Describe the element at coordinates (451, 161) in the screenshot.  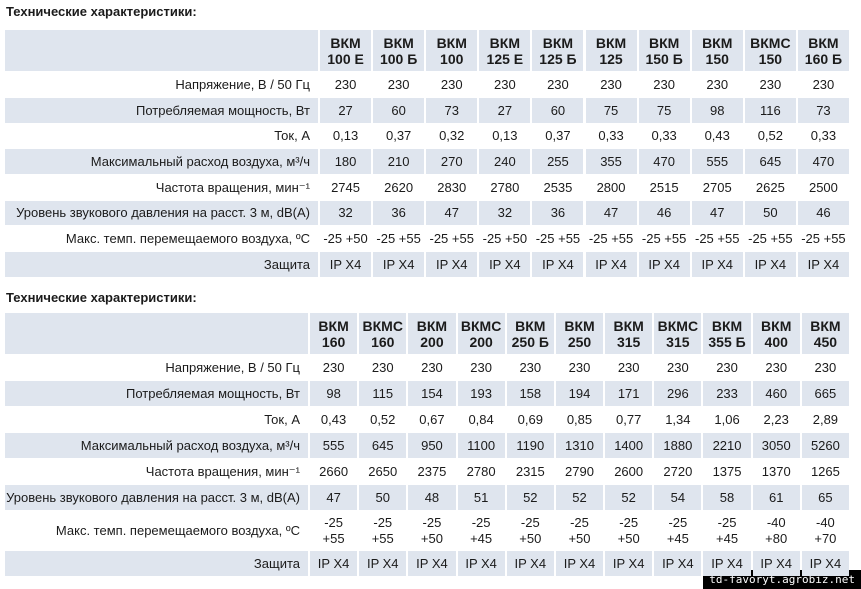
I see `cell-text: 270` at that location.